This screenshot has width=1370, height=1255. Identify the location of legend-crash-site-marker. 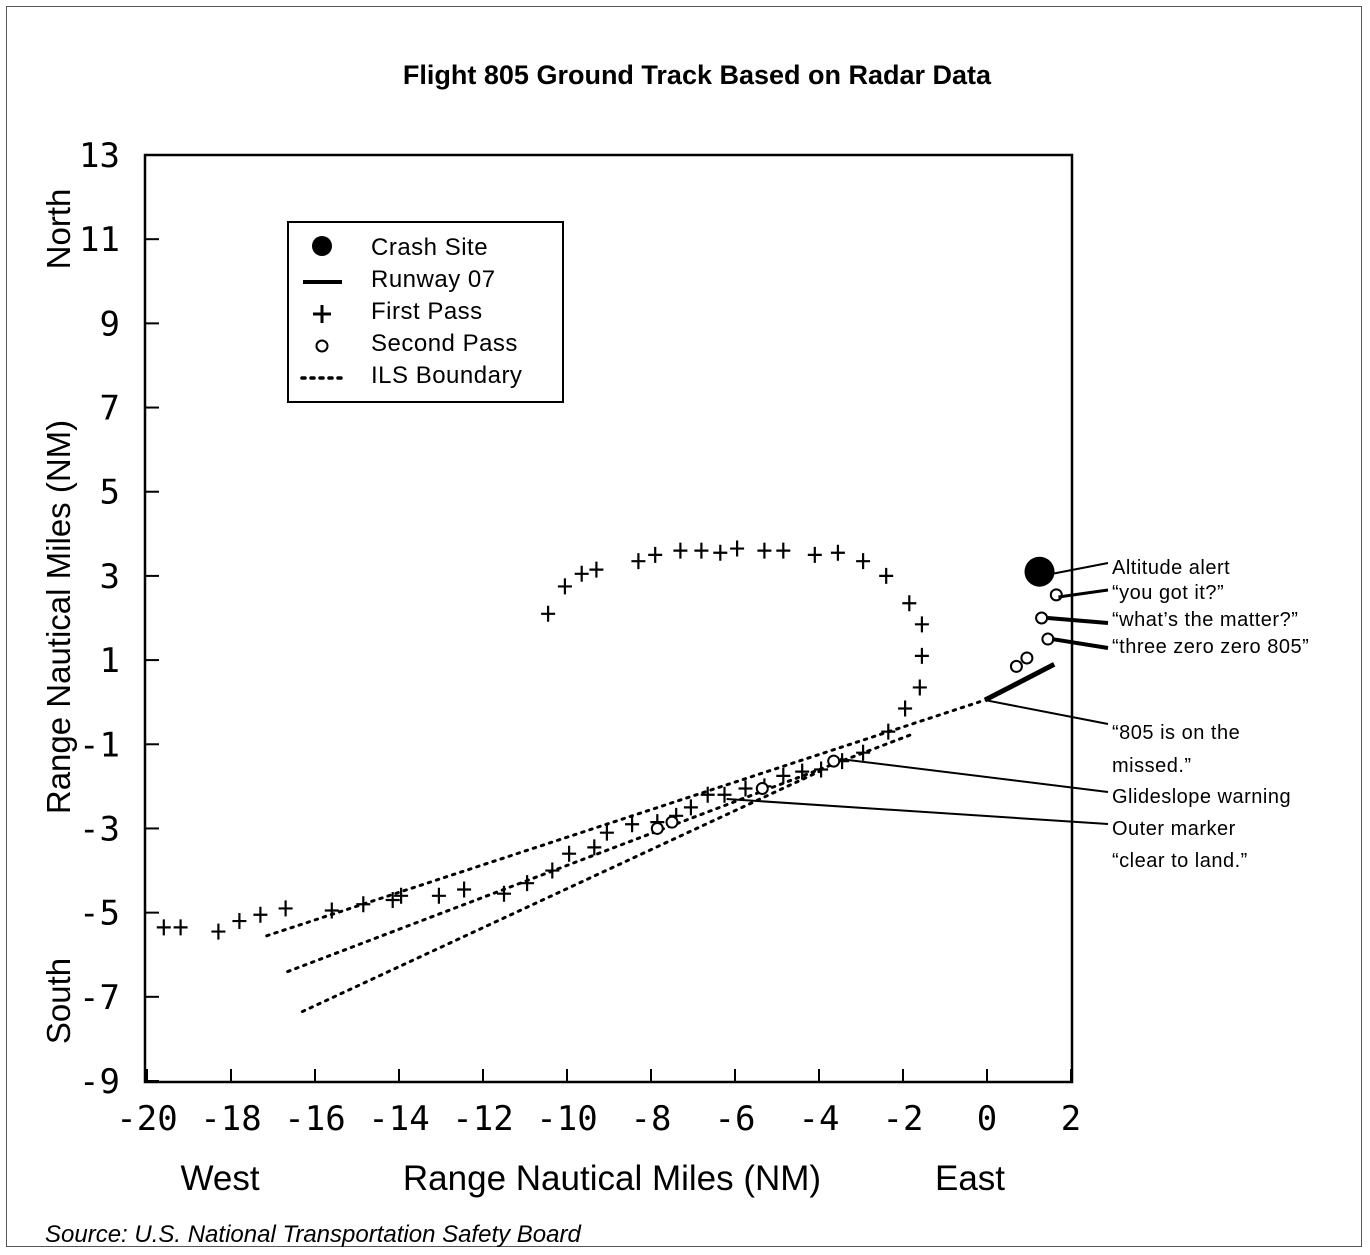
(322, 246).